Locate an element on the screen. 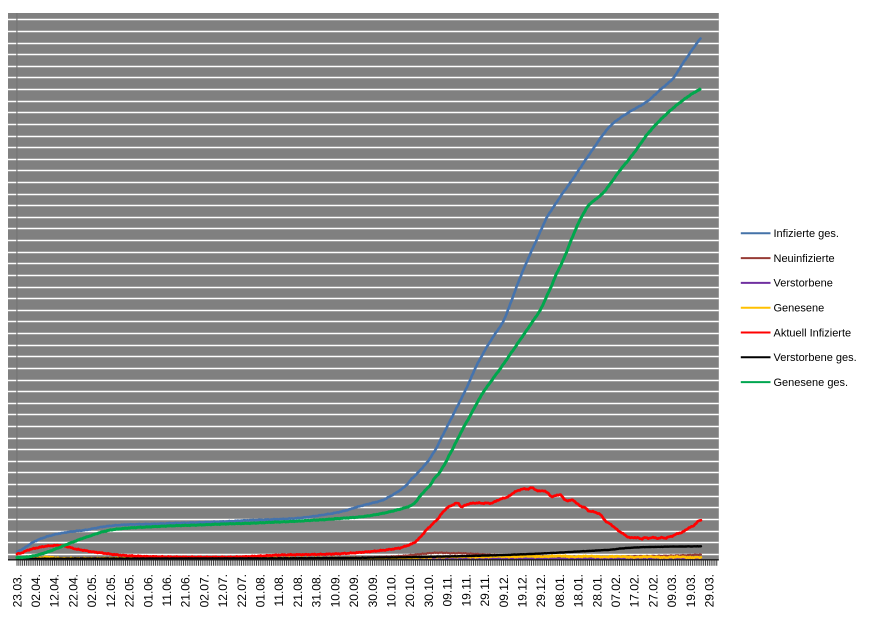  svg-text: Verstorbene is located at coordinates (803, 284).